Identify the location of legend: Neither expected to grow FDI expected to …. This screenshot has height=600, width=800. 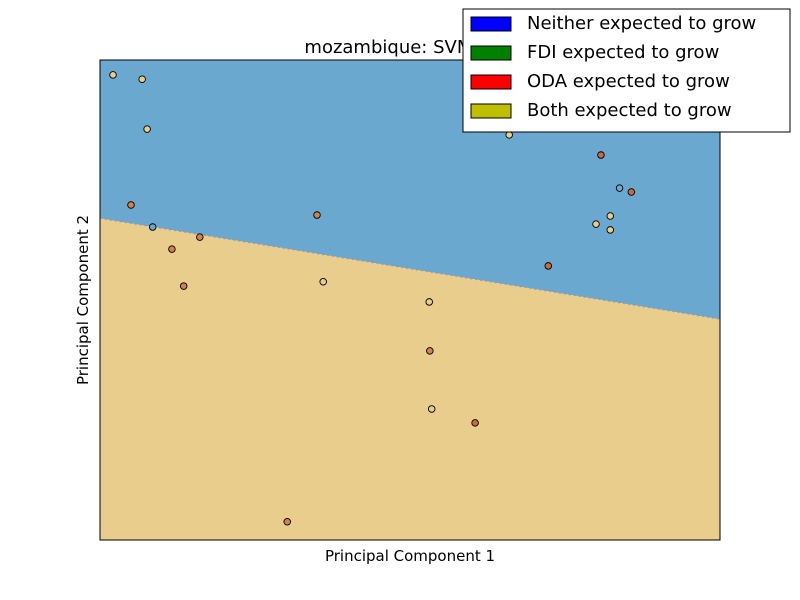
(626, 70).